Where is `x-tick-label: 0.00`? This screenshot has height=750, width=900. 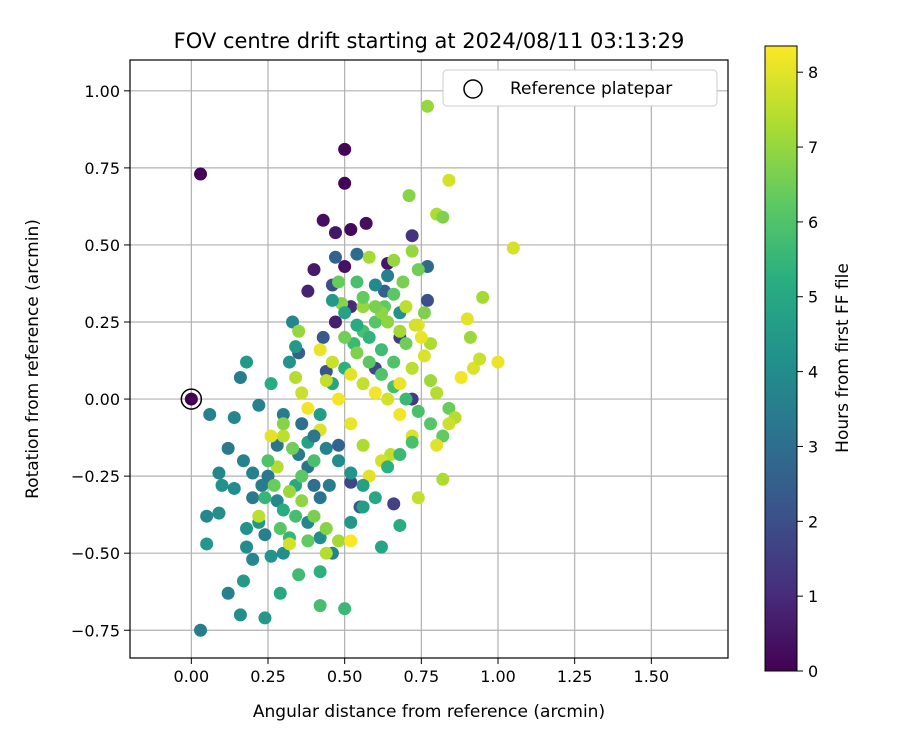
x-tick-label: 0.00 is located at coordinates (192, 676).